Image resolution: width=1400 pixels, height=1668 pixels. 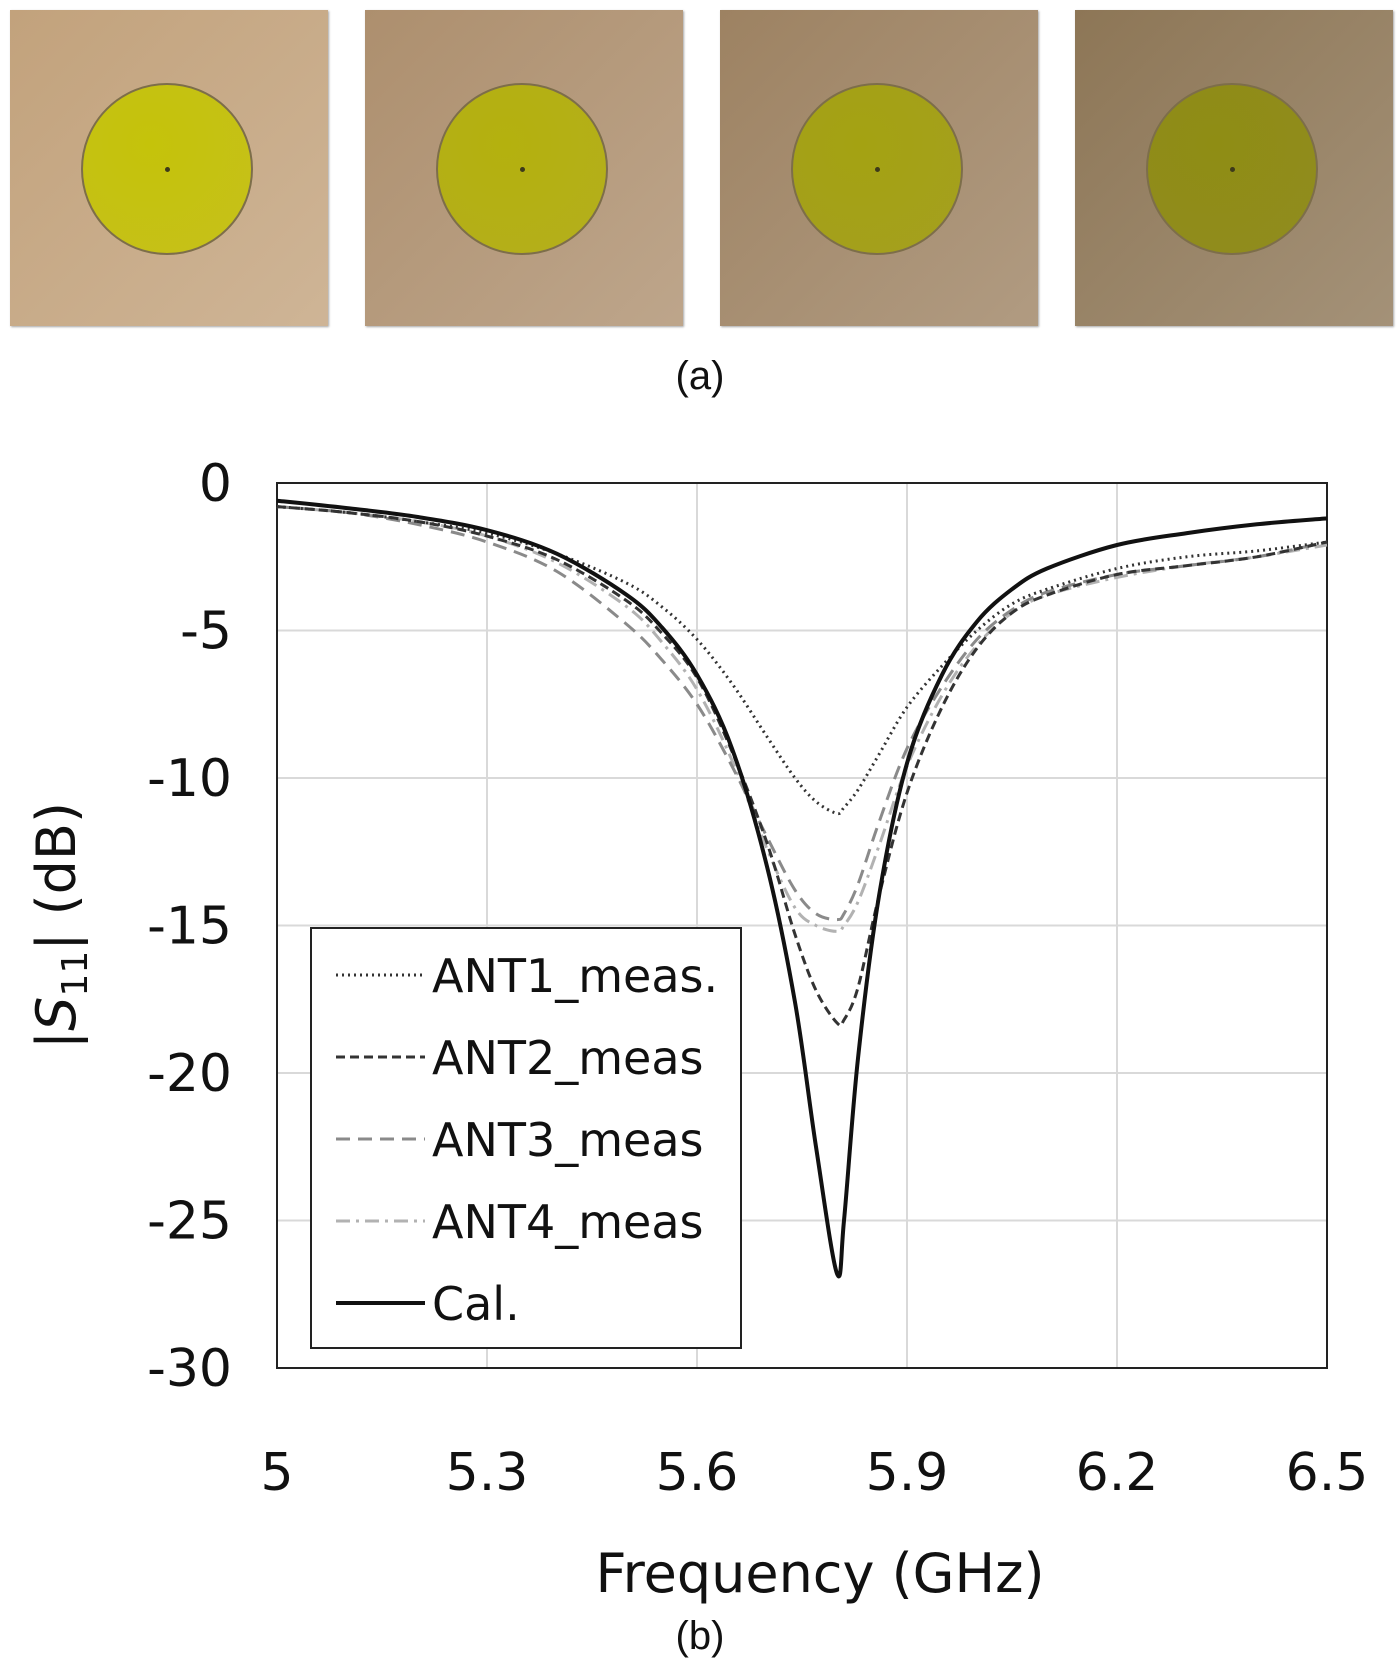 What do you see at coordinates (276, 1473) in the screenshot?
I see `x-tick-label: 5` at bounding box center [276, 1473].